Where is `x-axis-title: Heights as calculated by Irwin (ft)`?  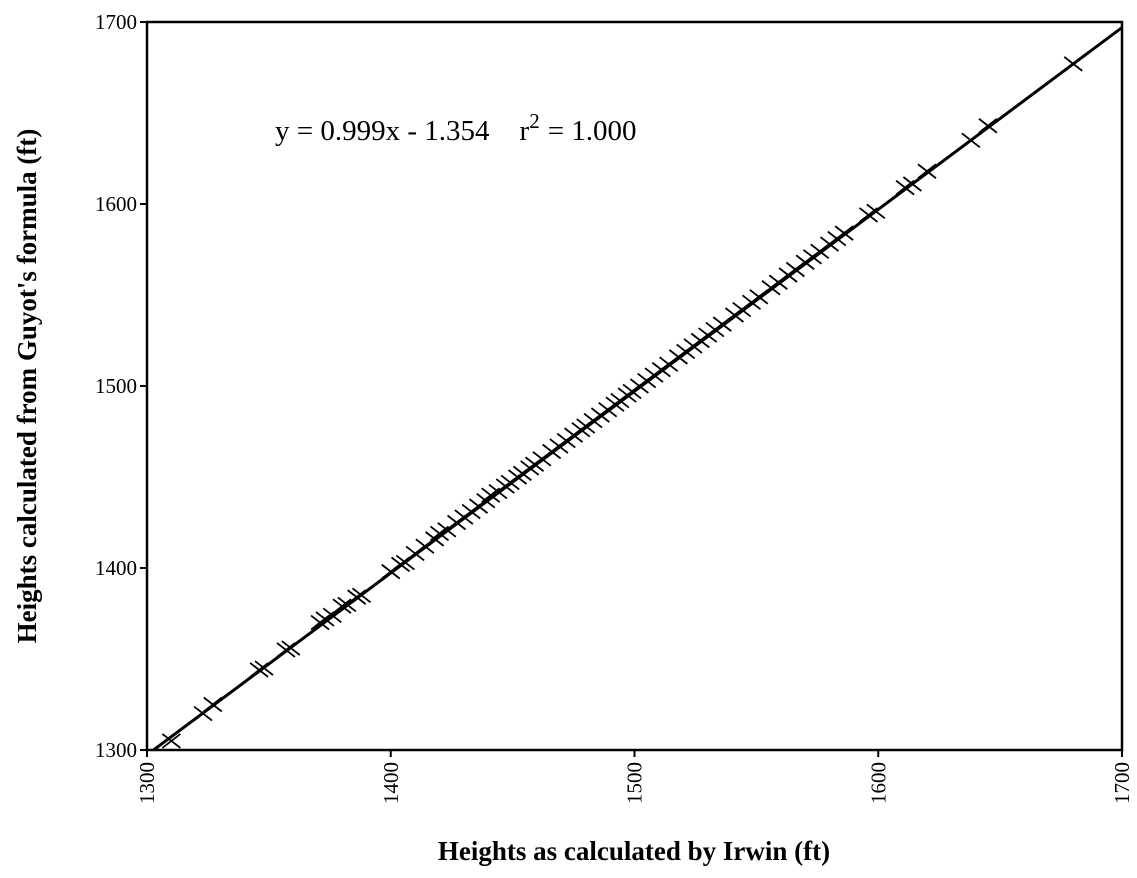
x-axis-title: Heights as calculated by Irwin (ft) is located at coordinates (634, 851).